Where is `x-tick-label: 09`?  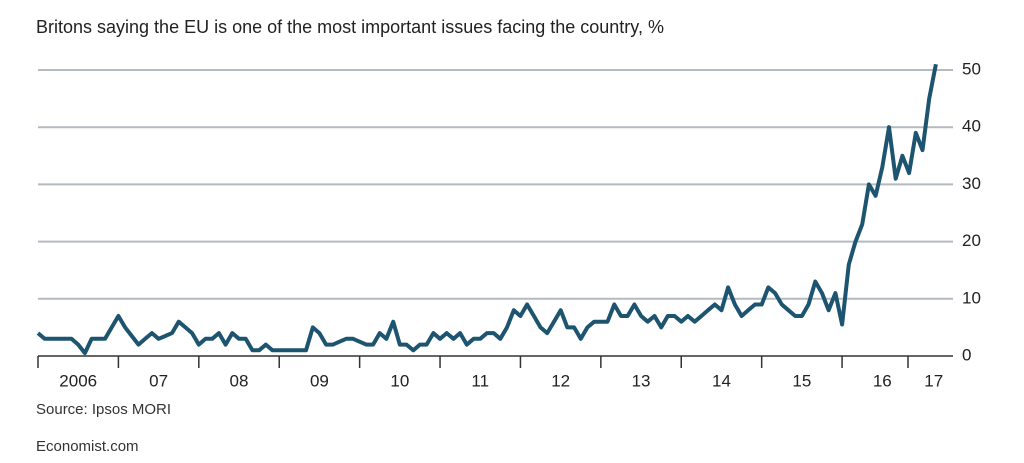
x-tick-label: 09 is located at coordinates (319, 380).